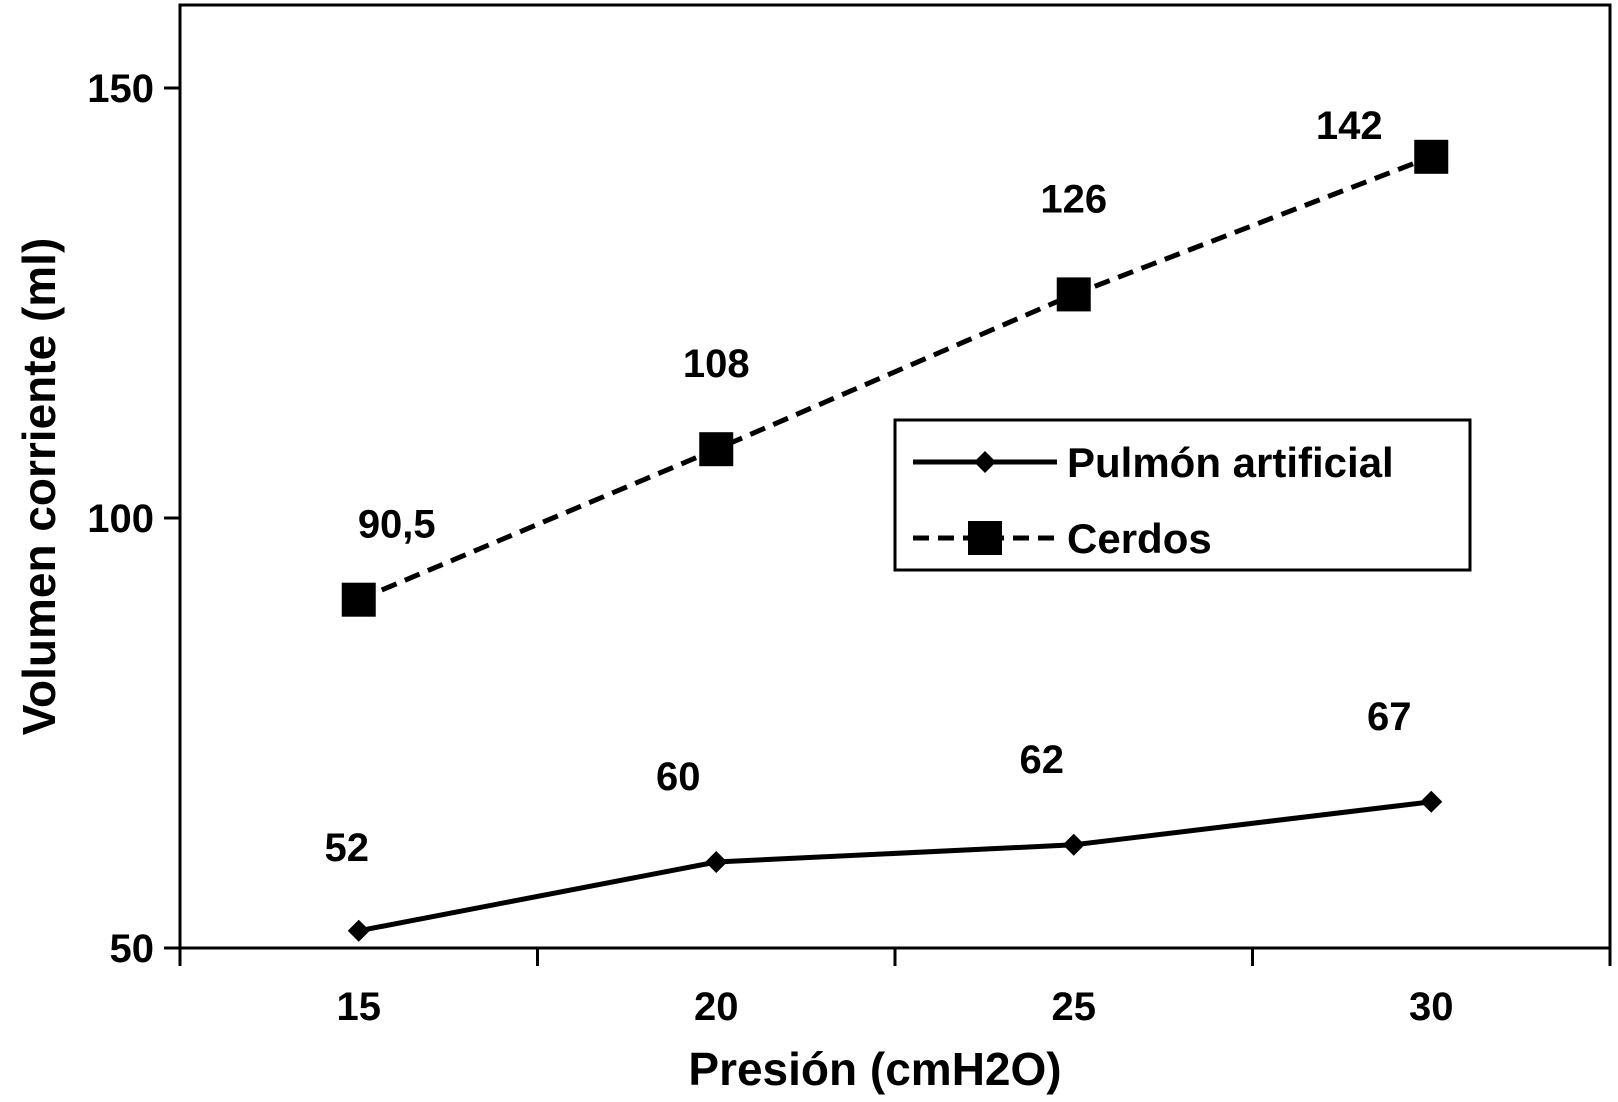 This screenshot has height=1102, width=1618. I want to click on series-line, so click(895, 866).